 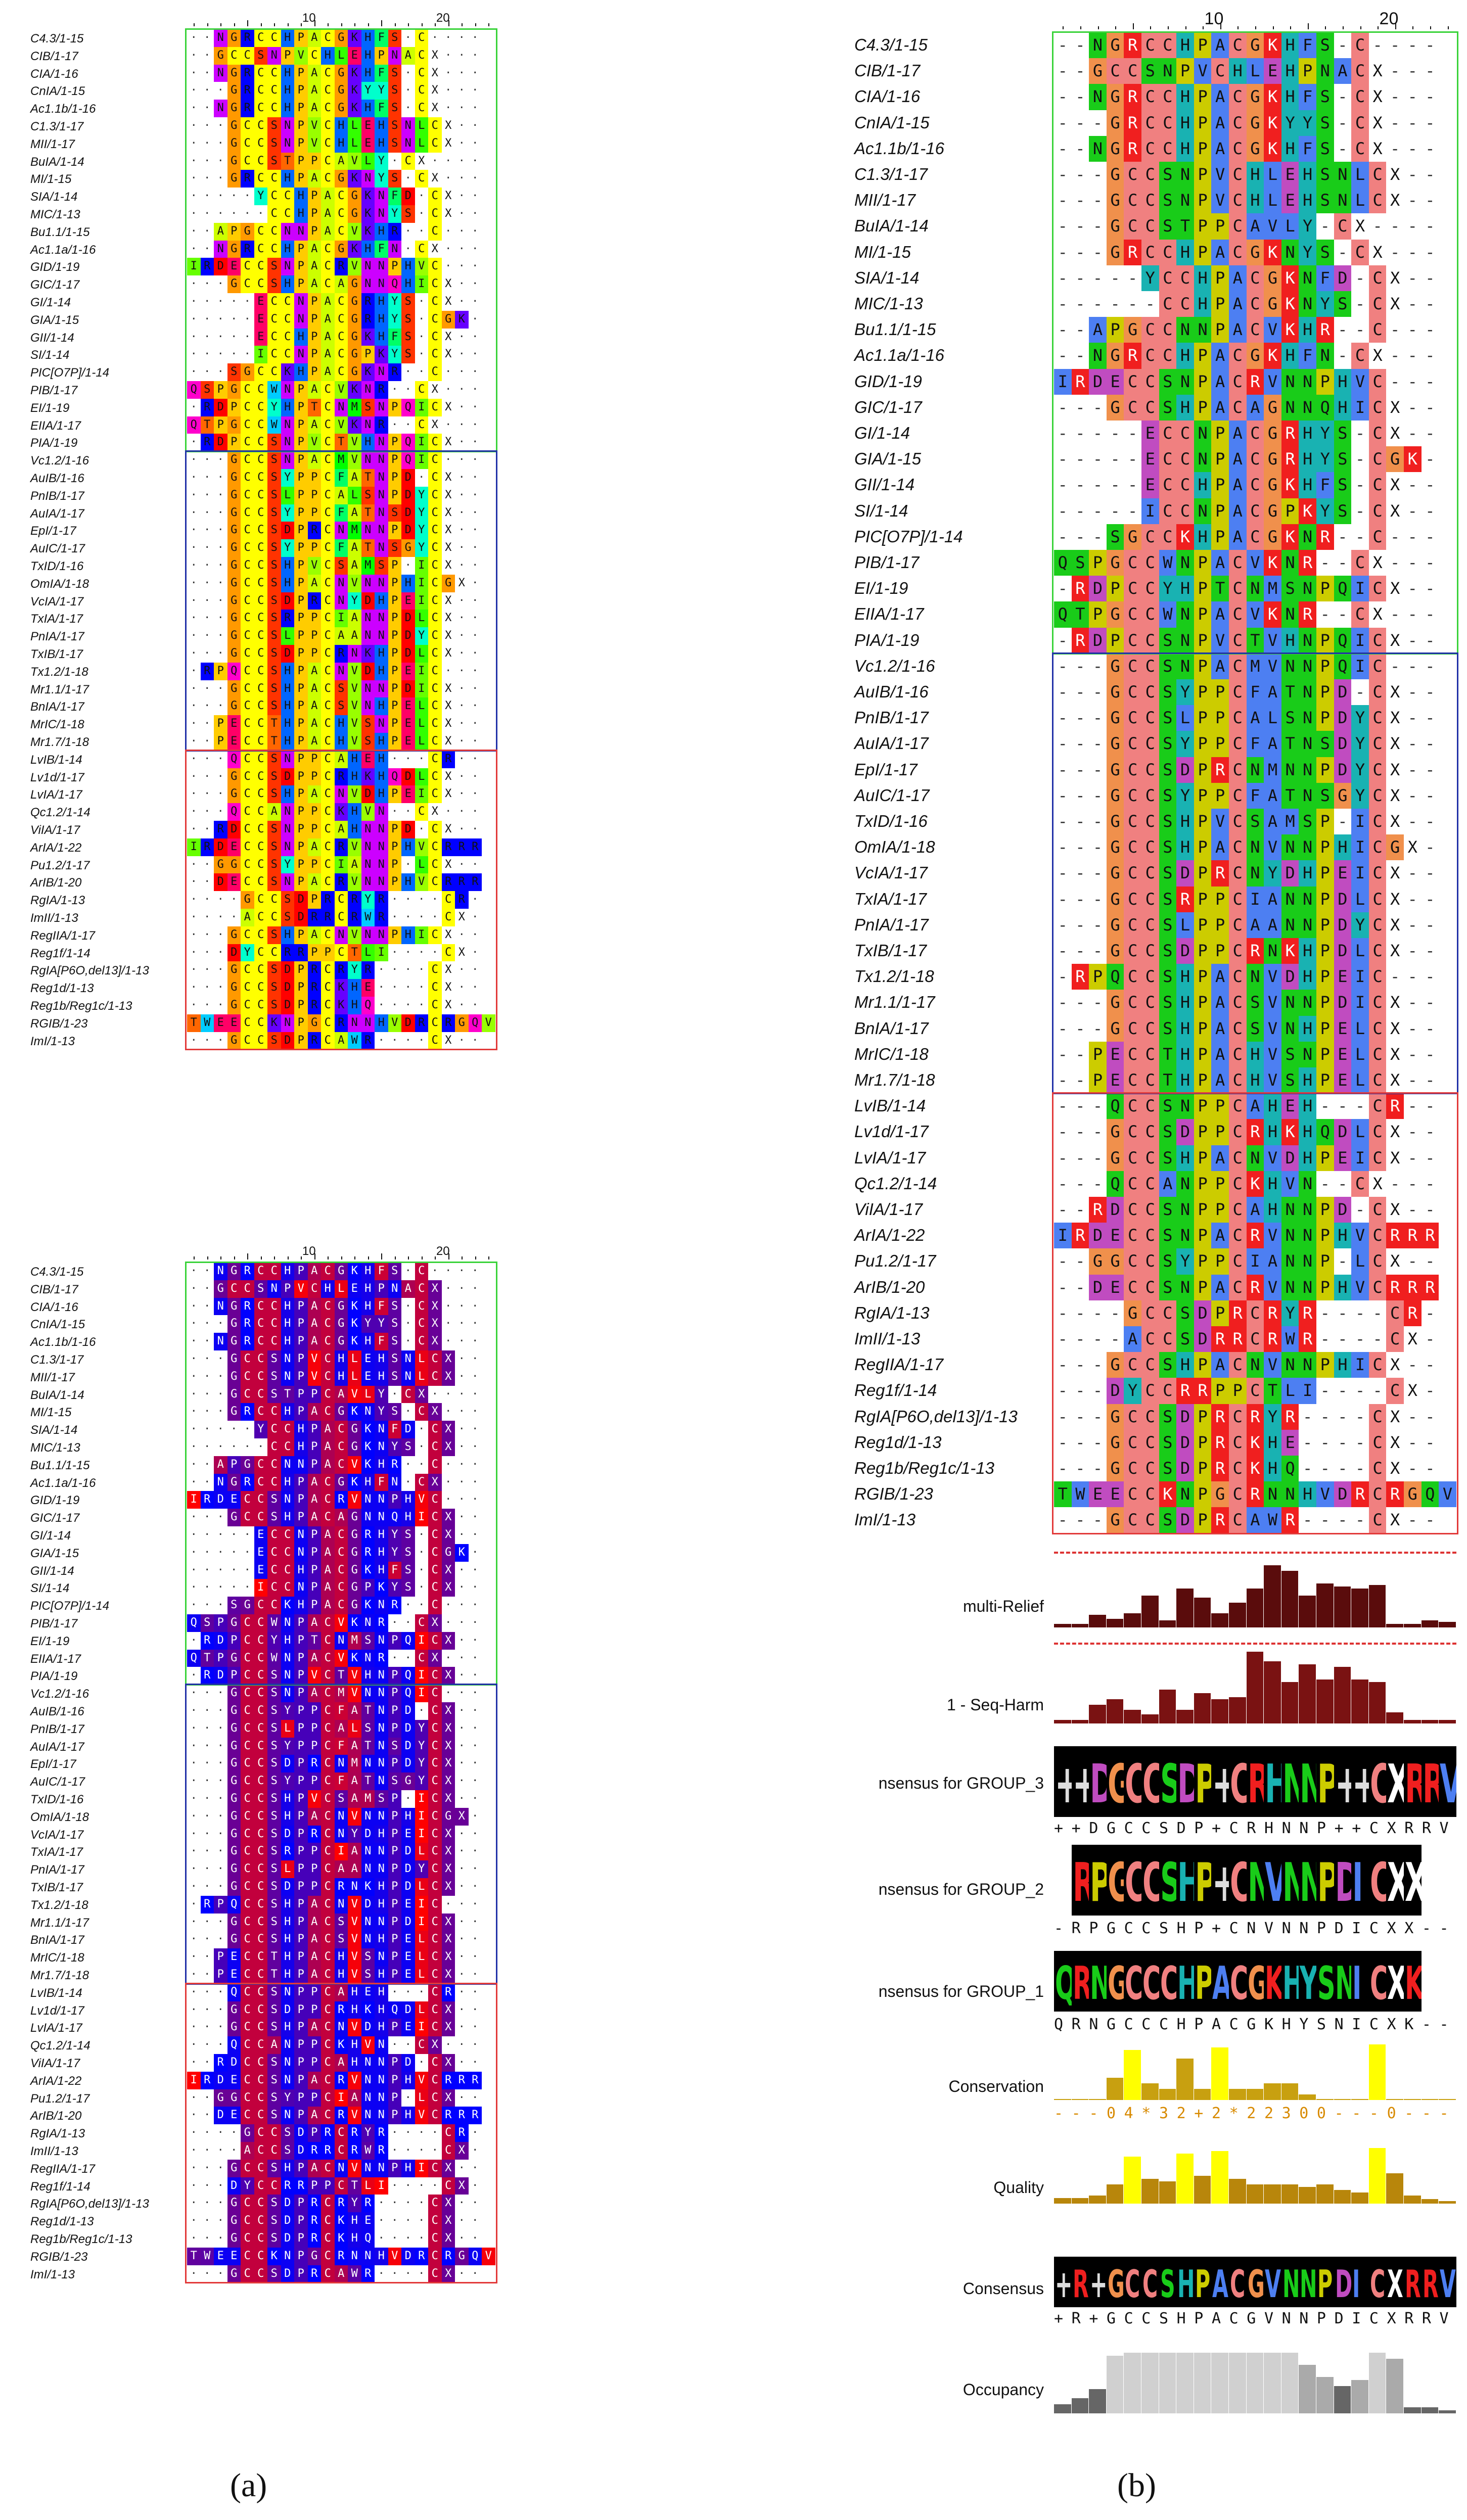 What do you see at coordinates (1220, 2284) in the screenshot?
I see `logo-consensus-letter: A` at bounding box center [1220, 2284].